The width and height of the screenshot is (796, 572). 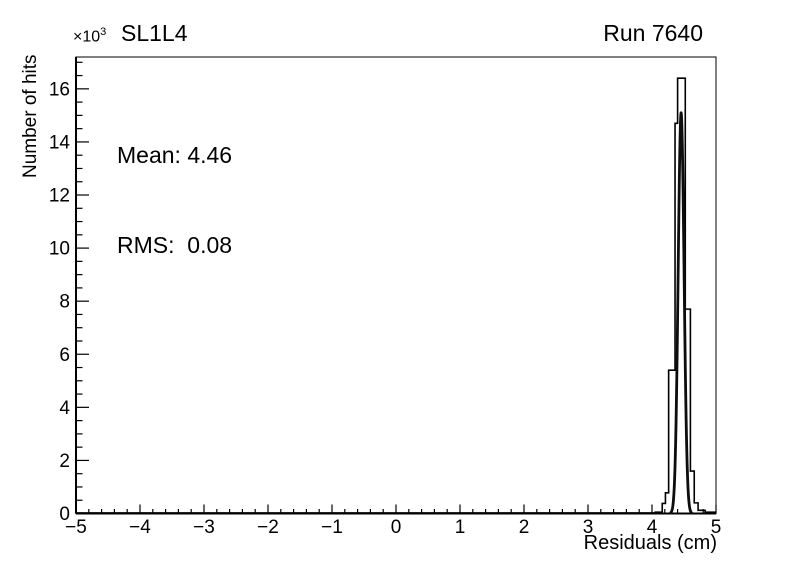 What do you see at coordinates (681, 313) in the screenshot?
I see `fit-curve` at bounding box center [681, 313].